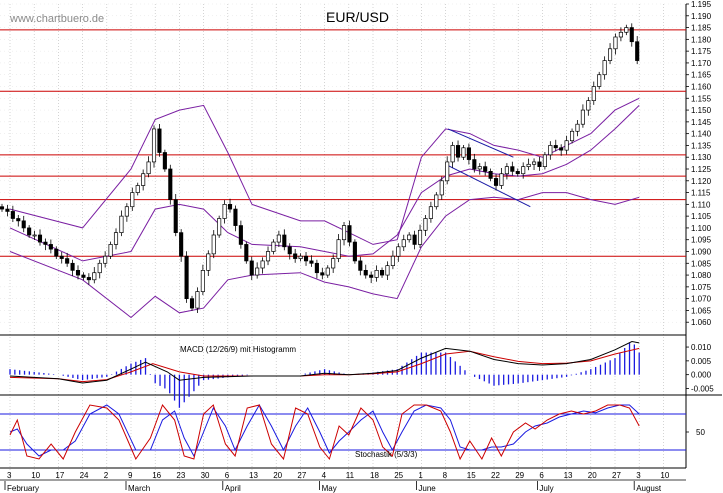 This screenshot has width=723, height=493. Describe the element at coordinates (398, 475) in the screenshot. I see `x-tick-label: 25` at that location.